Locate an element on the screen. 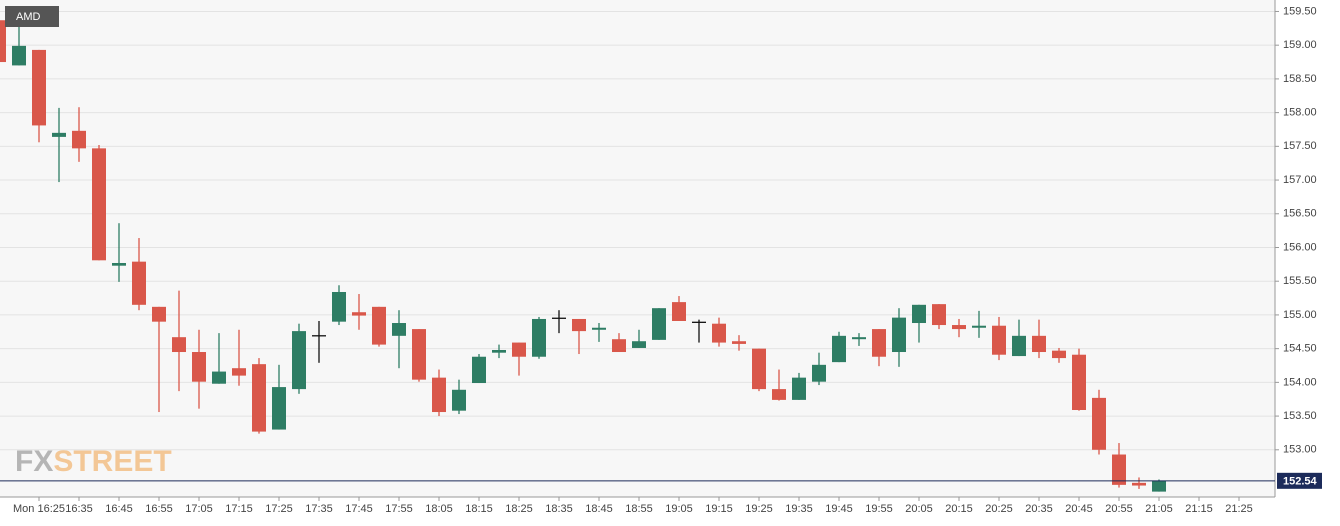 This screenshot has height=526, width=1340. y-tick-label: 158.50 is located at coordinates (1300, 79).